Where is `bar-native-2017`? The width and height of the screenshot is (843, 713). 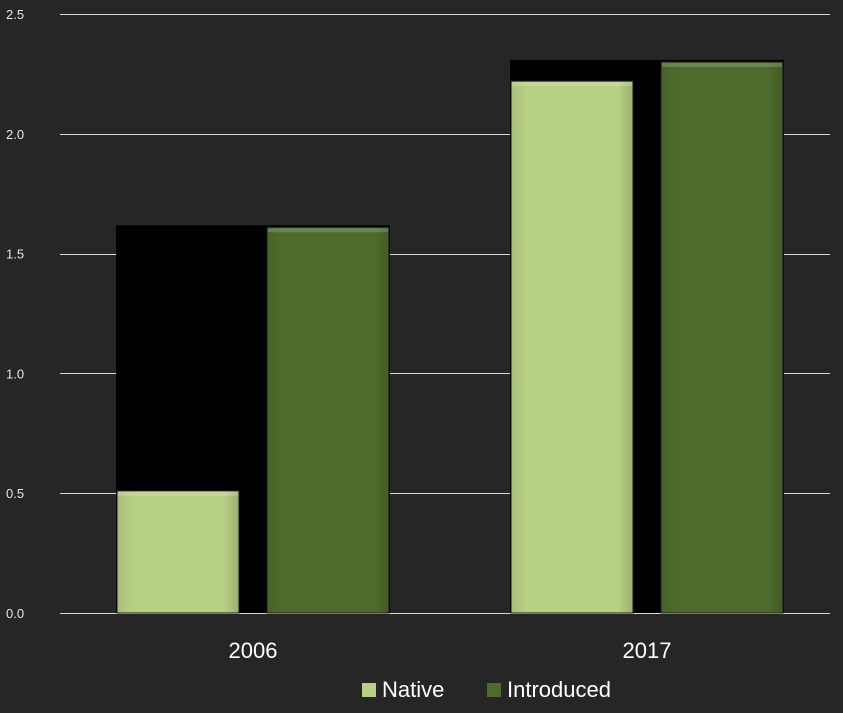 bar-native-2017 is located at coordinates (572, 347).